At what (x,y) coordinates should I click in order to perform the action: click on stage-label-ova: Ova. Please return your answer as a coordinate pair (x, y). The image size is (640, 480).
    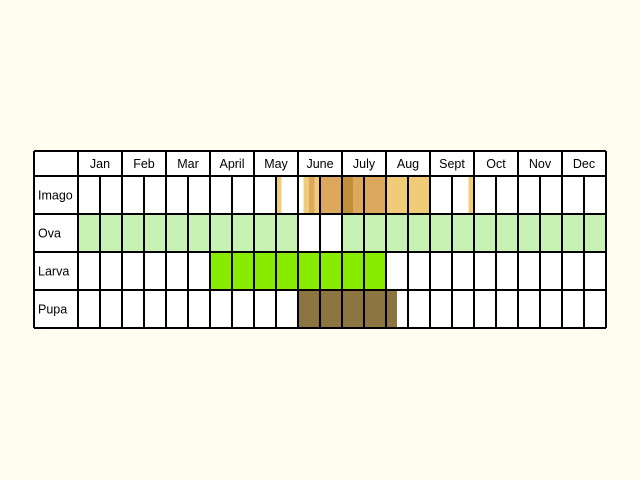
    Looking at the image, I should click on (49, 234).